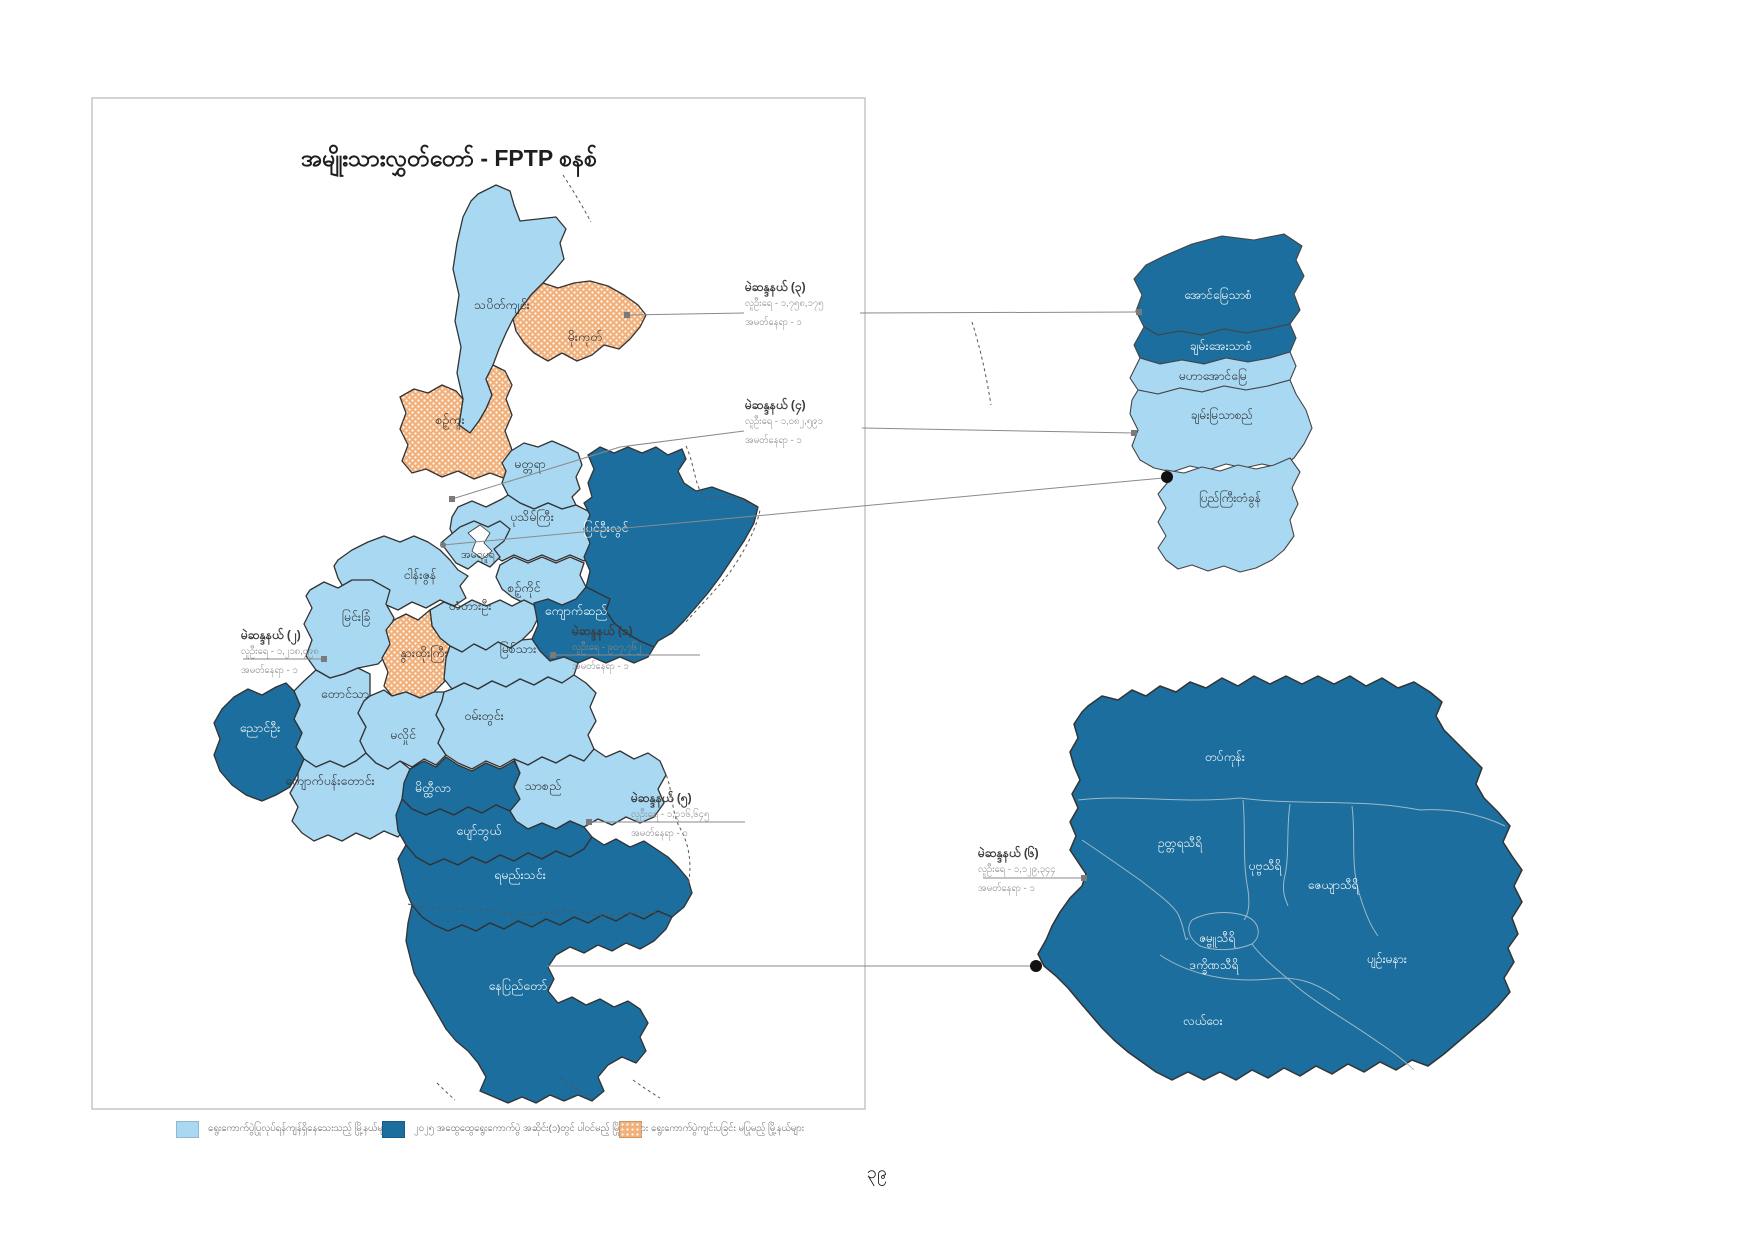 The image size is (1754, 1241). I want to click on township-label-nyaungu: ညောင်ဦး, so click(260, 729).